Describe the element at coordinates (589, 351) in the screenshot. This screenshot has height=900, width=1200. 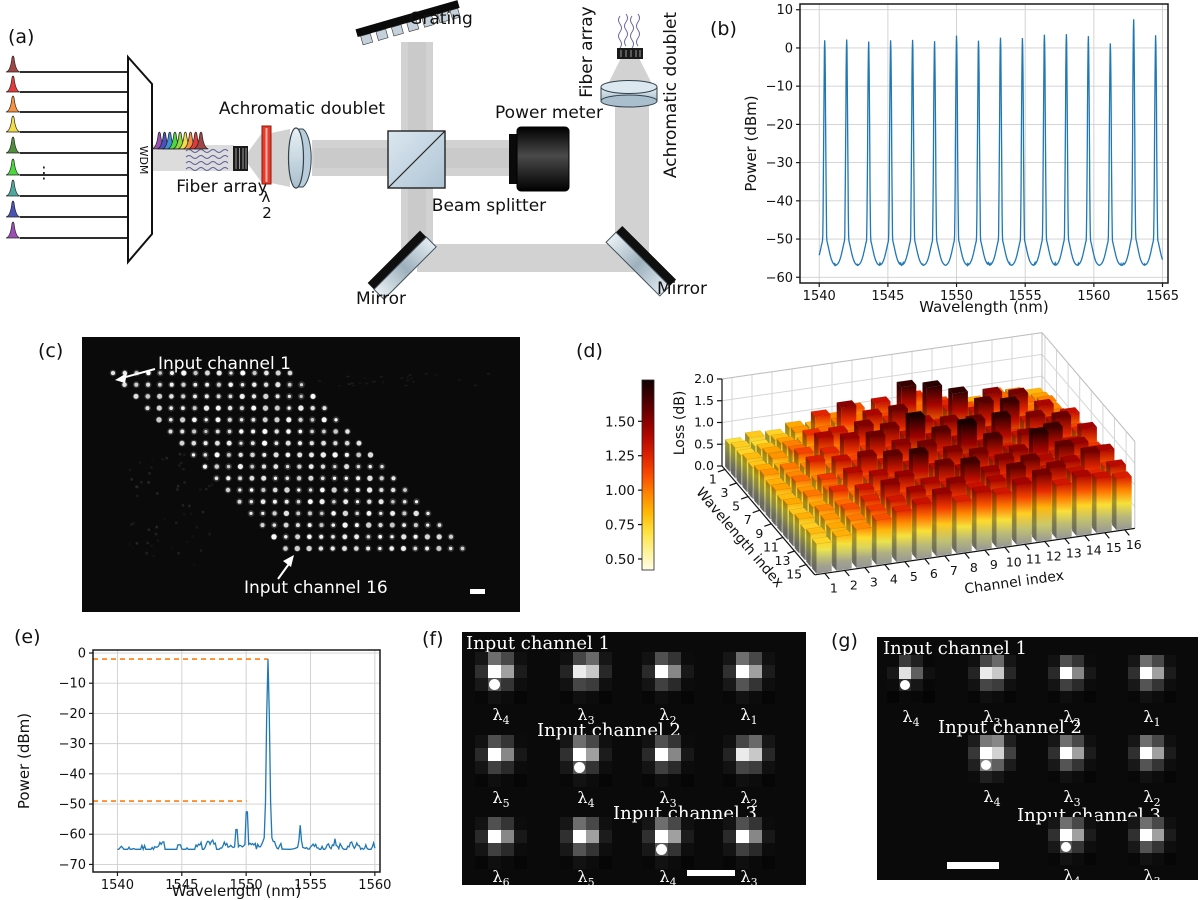
I see `panel-label-d: (d)` at that location.